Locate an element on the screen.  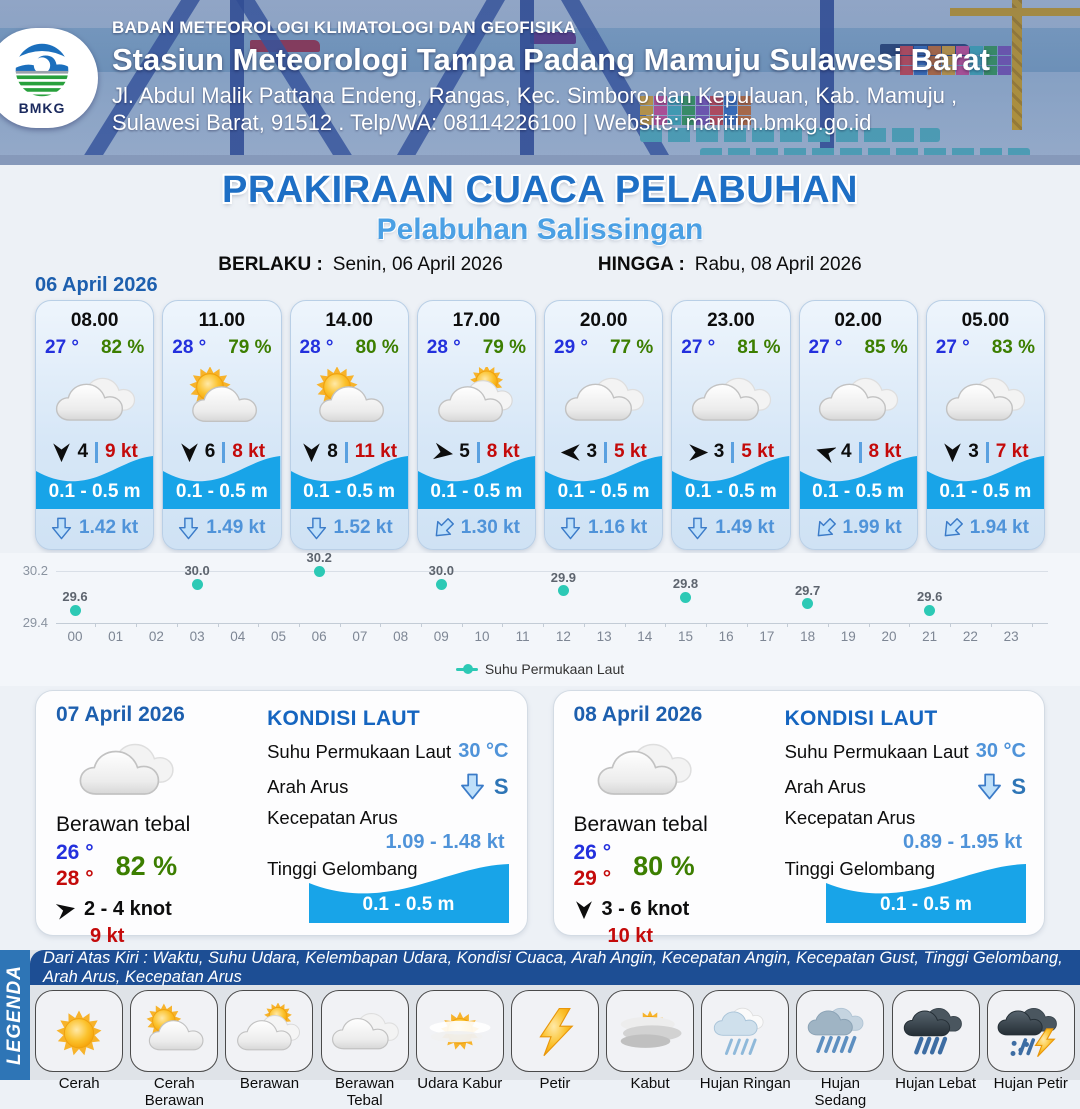
bmkg-logo-label: BMKG is located at coordinates (42, 107).